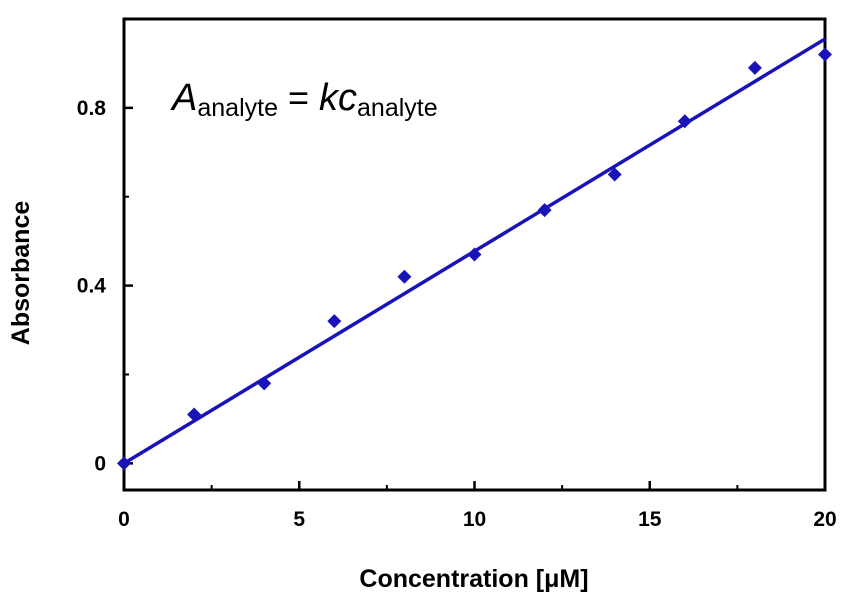  What do you see at coordinates (183, 98) in the screenshot?
I see `equation-A: A` at bounding box center [183, 98].